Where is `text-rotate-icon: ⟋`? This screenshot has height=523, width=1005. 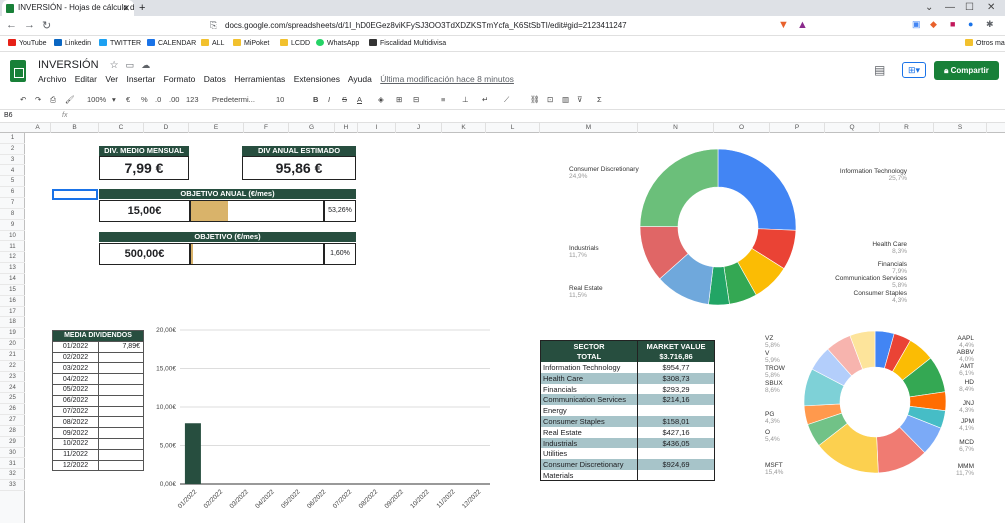 text-rotate-icon: ⟋ is located at coordinates (507, 99).